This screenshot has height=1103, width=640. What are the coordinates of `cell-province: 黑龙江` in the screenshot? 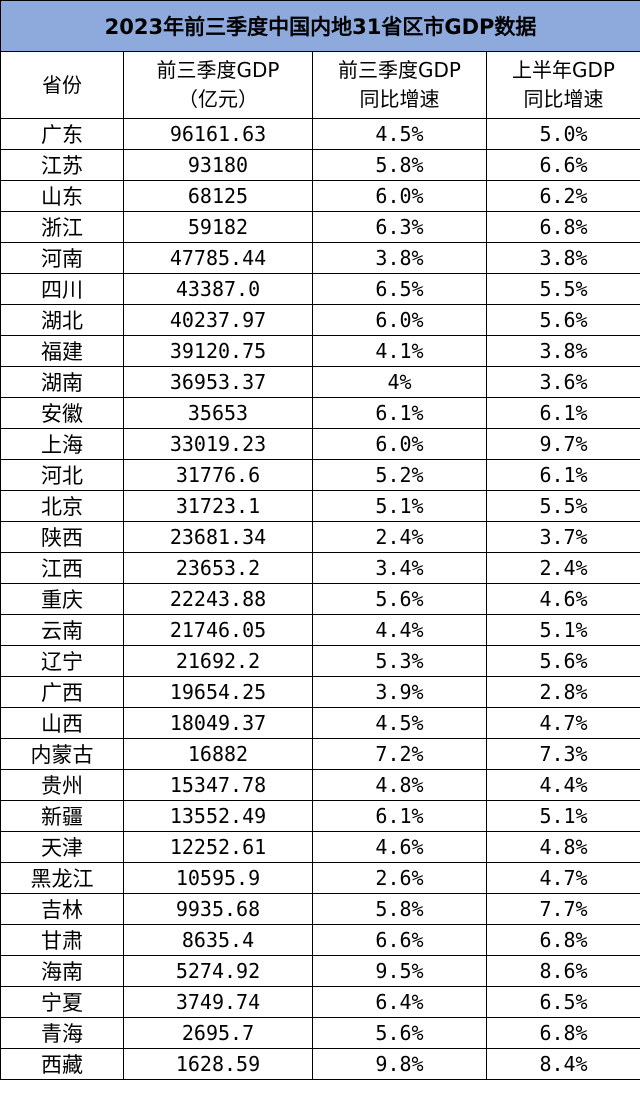 It's located at (62, 878).